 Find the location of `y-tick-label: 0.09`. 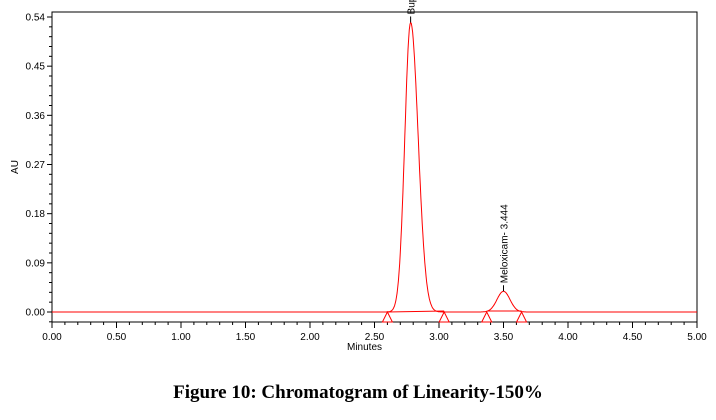

y-tick-label: 0.09 is located at coordinates (36, 263).